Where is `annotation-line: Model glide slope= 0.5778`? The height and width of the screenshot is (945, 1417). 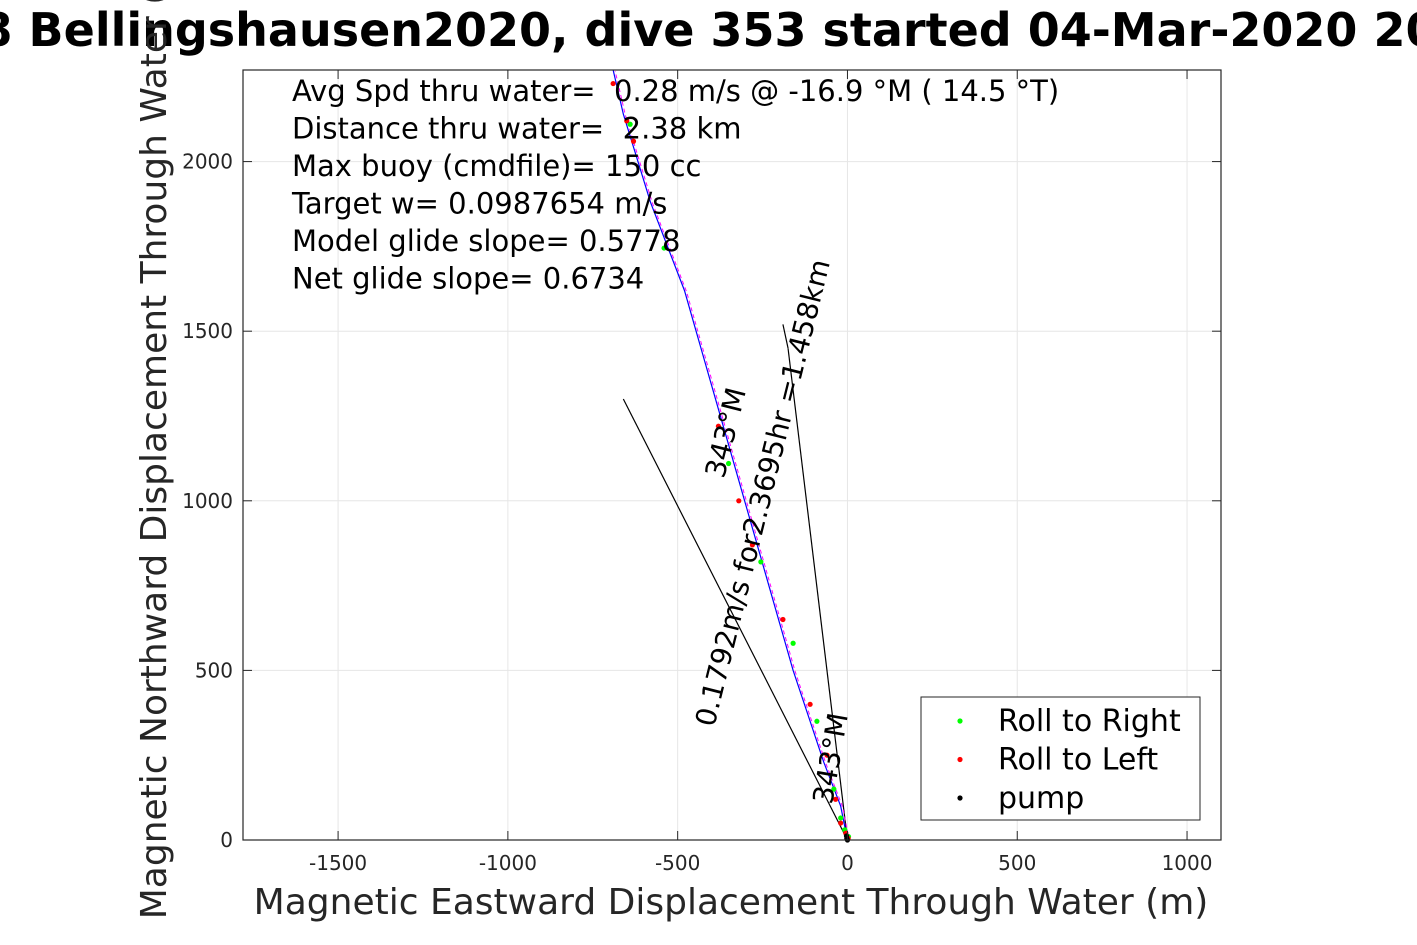 annotation-line: Model glide slope= 0.5778 is located at coordinates (486, 241).